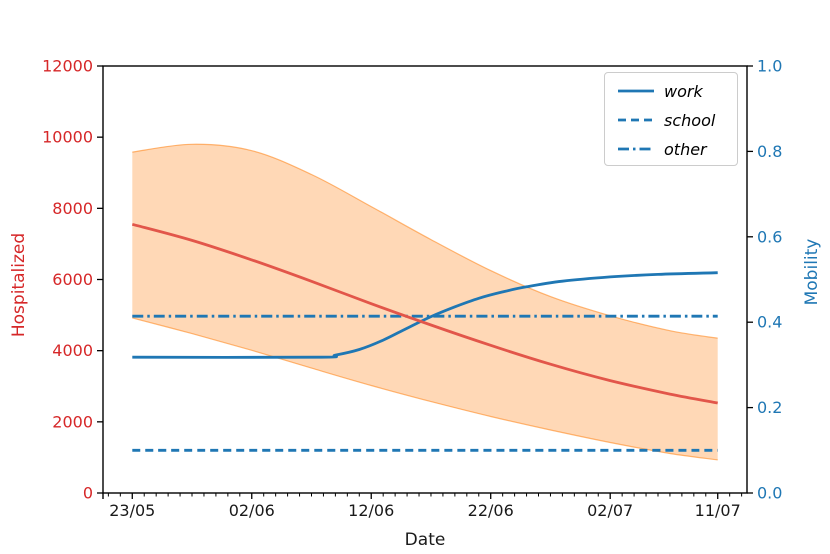  I want to click on y-right-tick-label: 0.4, so click(769, 322).